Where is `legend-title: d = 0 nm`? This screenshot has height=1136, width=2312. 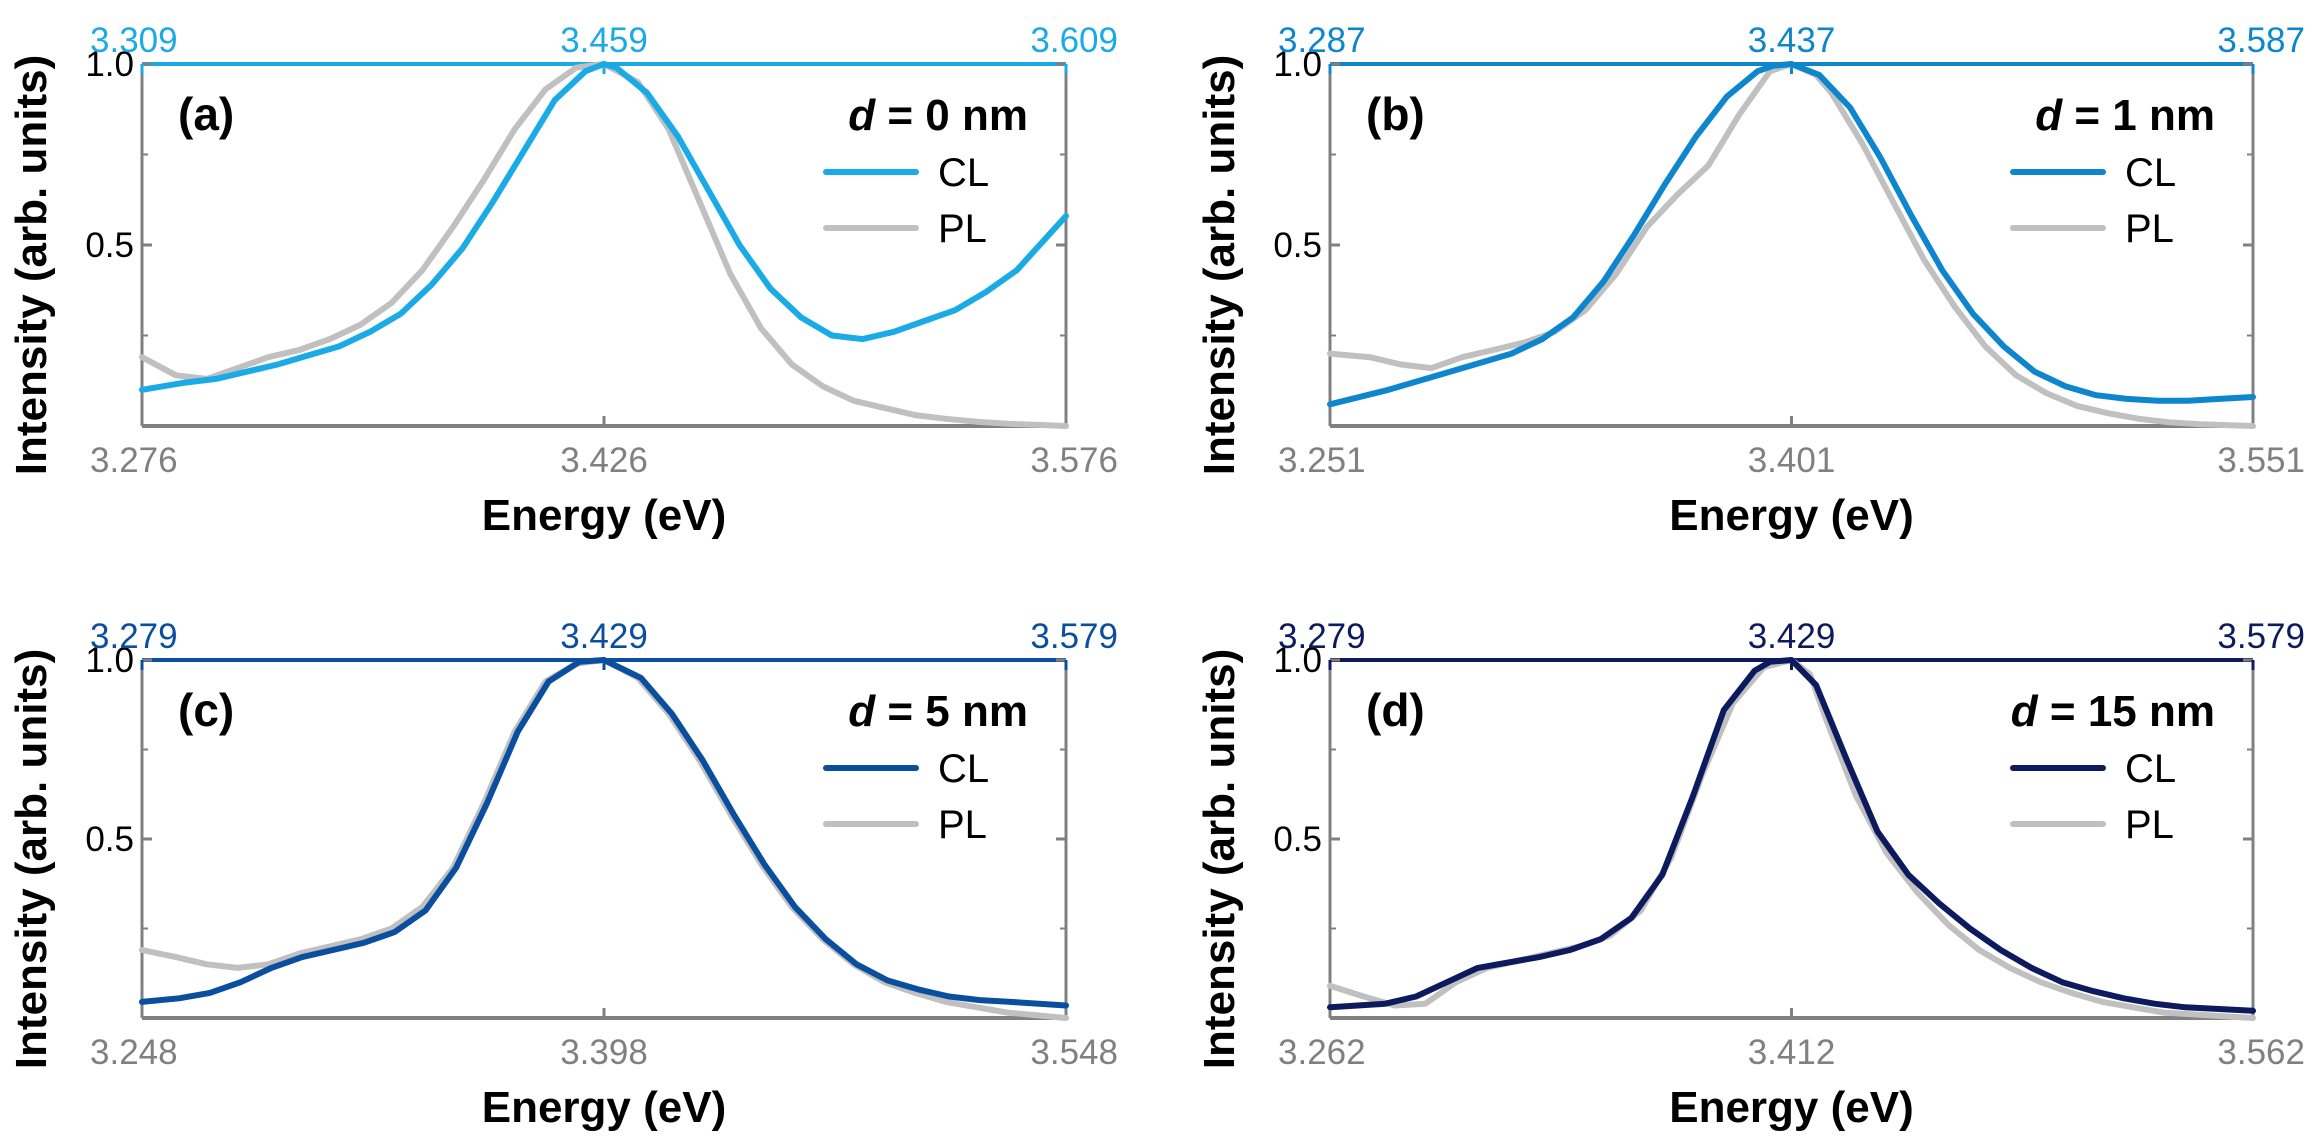 legend-title: d = 0 nm is located at coordinates (938, 115).